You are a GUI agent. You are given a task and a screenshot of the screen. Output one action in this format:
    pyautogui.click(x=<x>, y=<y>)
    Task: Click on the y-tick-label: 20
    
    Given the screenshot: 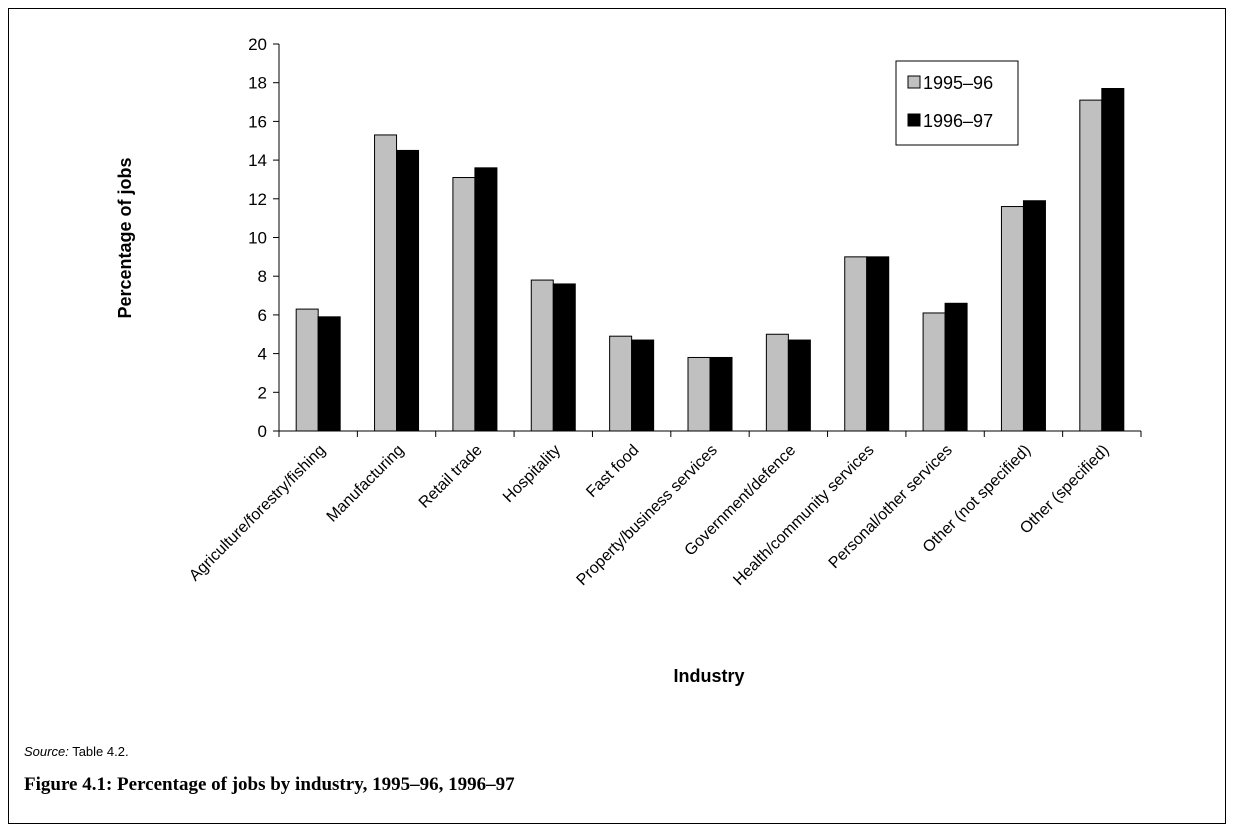 What is the action you would take?
    pyautogui.click(x=257, y=44)
    